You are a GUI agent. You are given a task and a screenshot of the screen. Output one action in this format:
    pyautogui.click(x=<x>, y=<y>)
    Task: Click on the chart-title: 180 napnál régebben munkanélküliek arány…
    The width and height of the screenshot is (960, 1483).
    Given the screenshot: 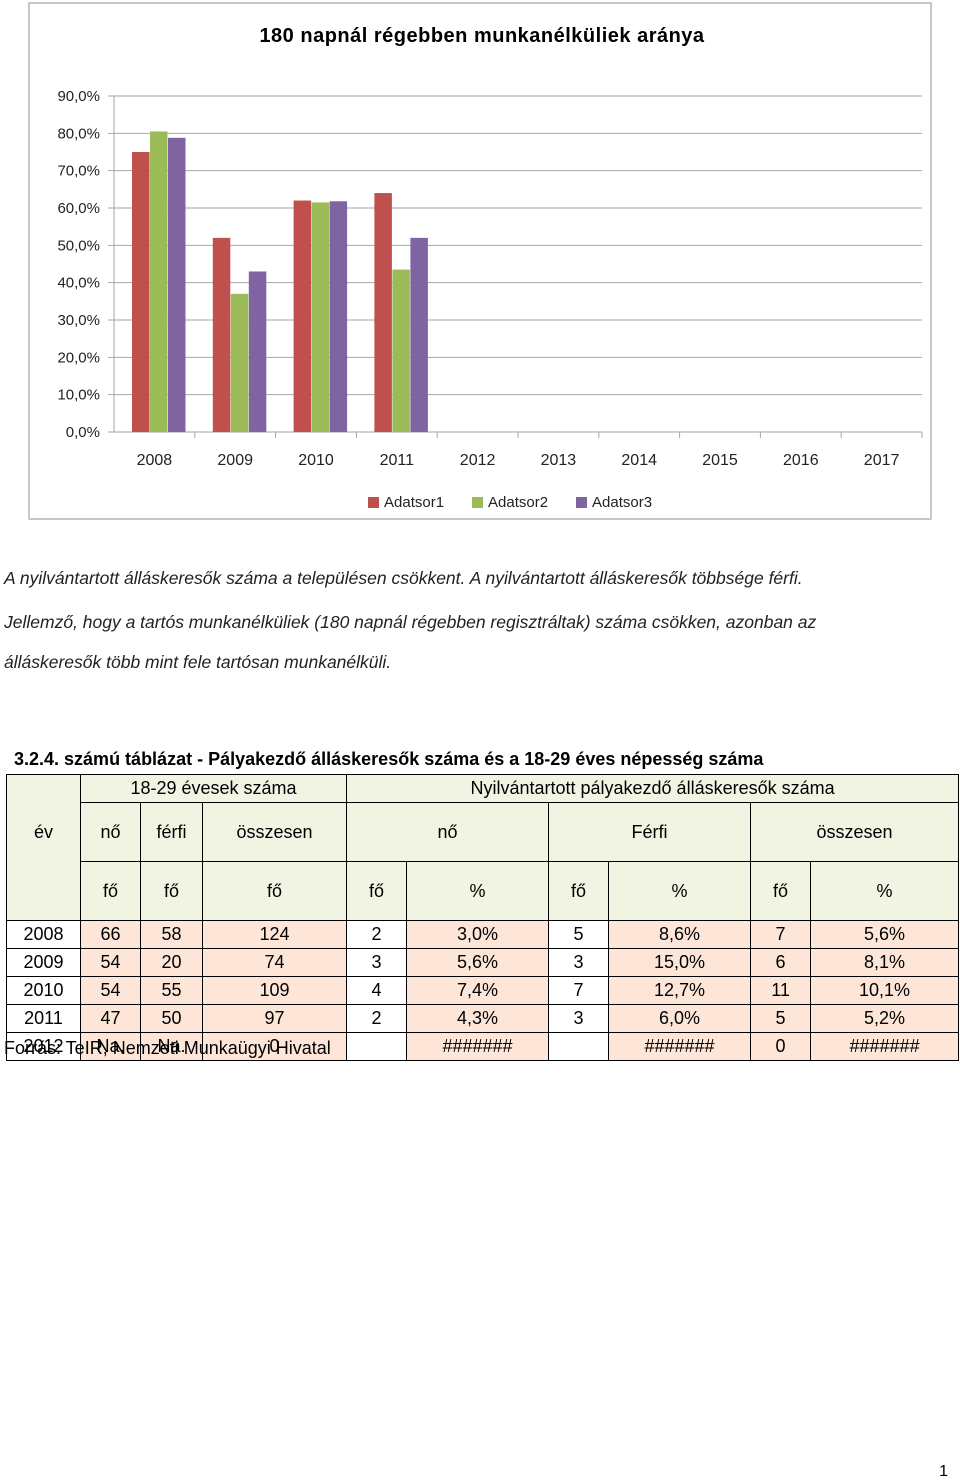 What is the action you would take?
    pyautogui.click(x=481, y=36)
    